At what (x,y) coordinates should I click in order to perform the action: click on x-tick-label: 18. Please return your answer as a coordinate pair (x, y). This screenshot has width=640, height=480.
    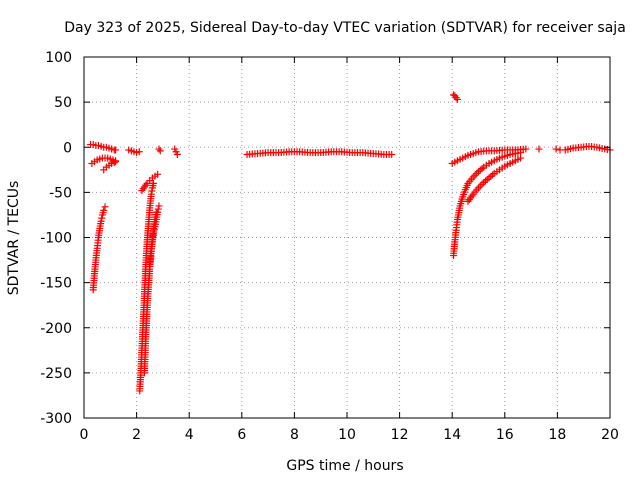
    Looking at the image, I should click on (557, 435).